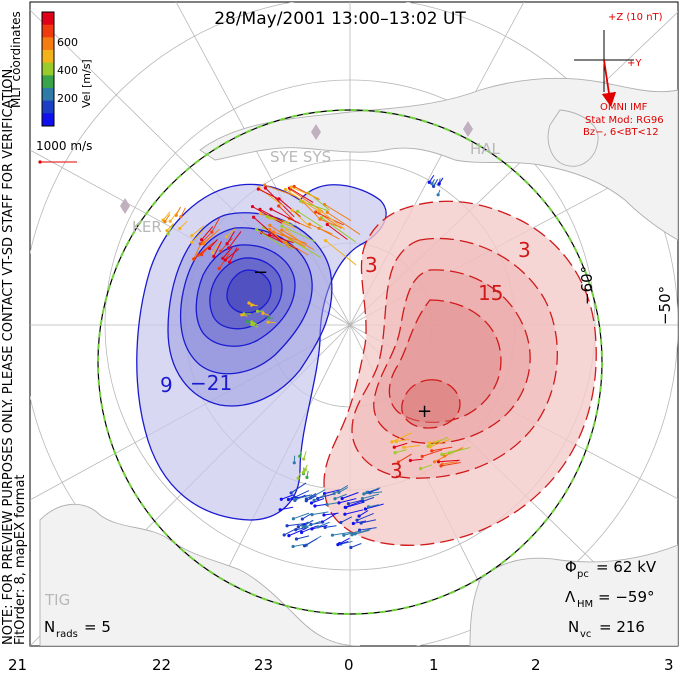  What do you see at coordinates (340, 19) in the screenshot?
I see `page-title: 28/May/2001 13:00–13:02 UT` at bounding box center [340, 19].